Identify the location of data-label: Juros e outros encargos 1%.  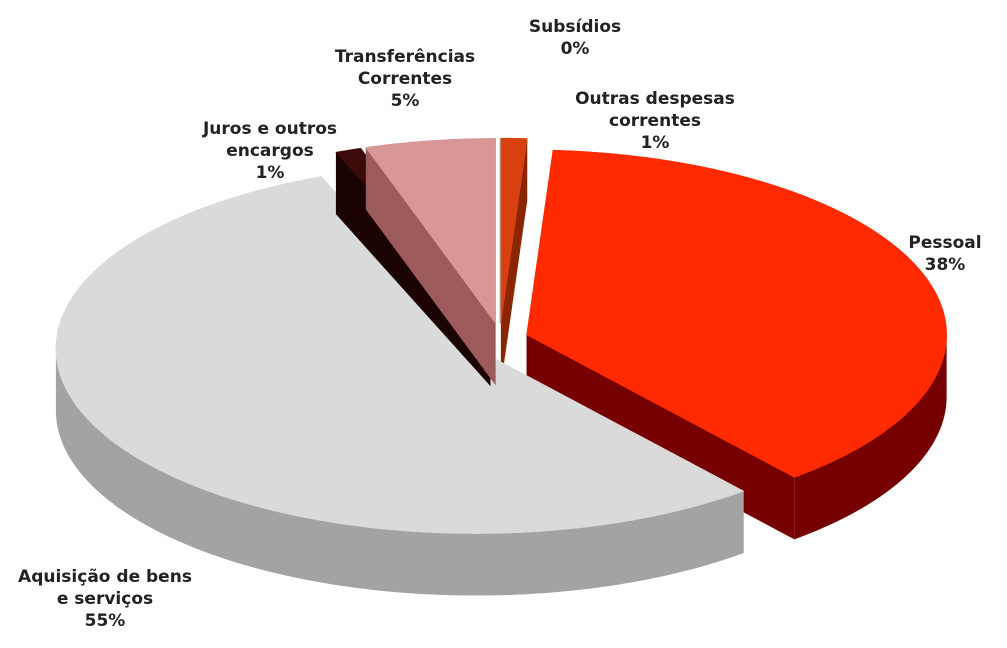
(270, 151).